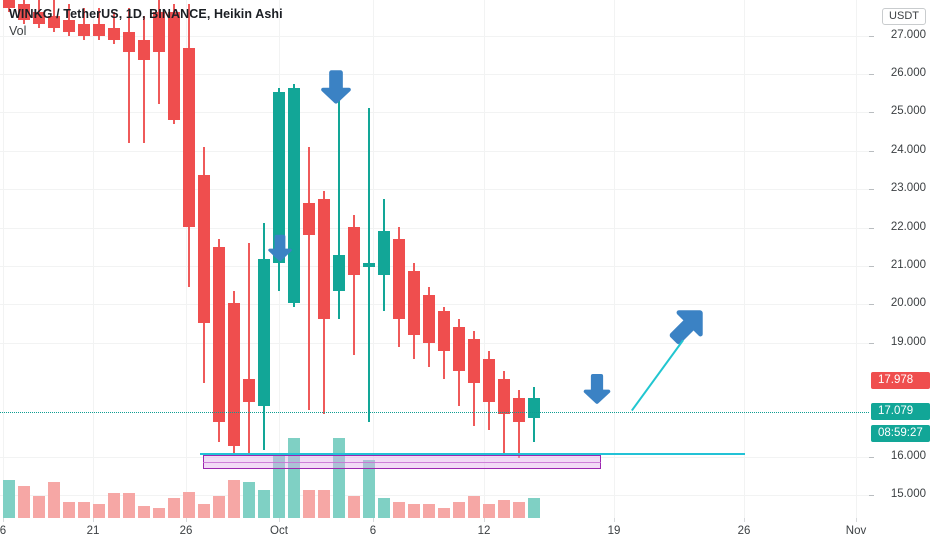 Image resolution: width=932 pixels, height=550 pixels. I want to click on price-tick-label: 23.000, so click(908, 188).